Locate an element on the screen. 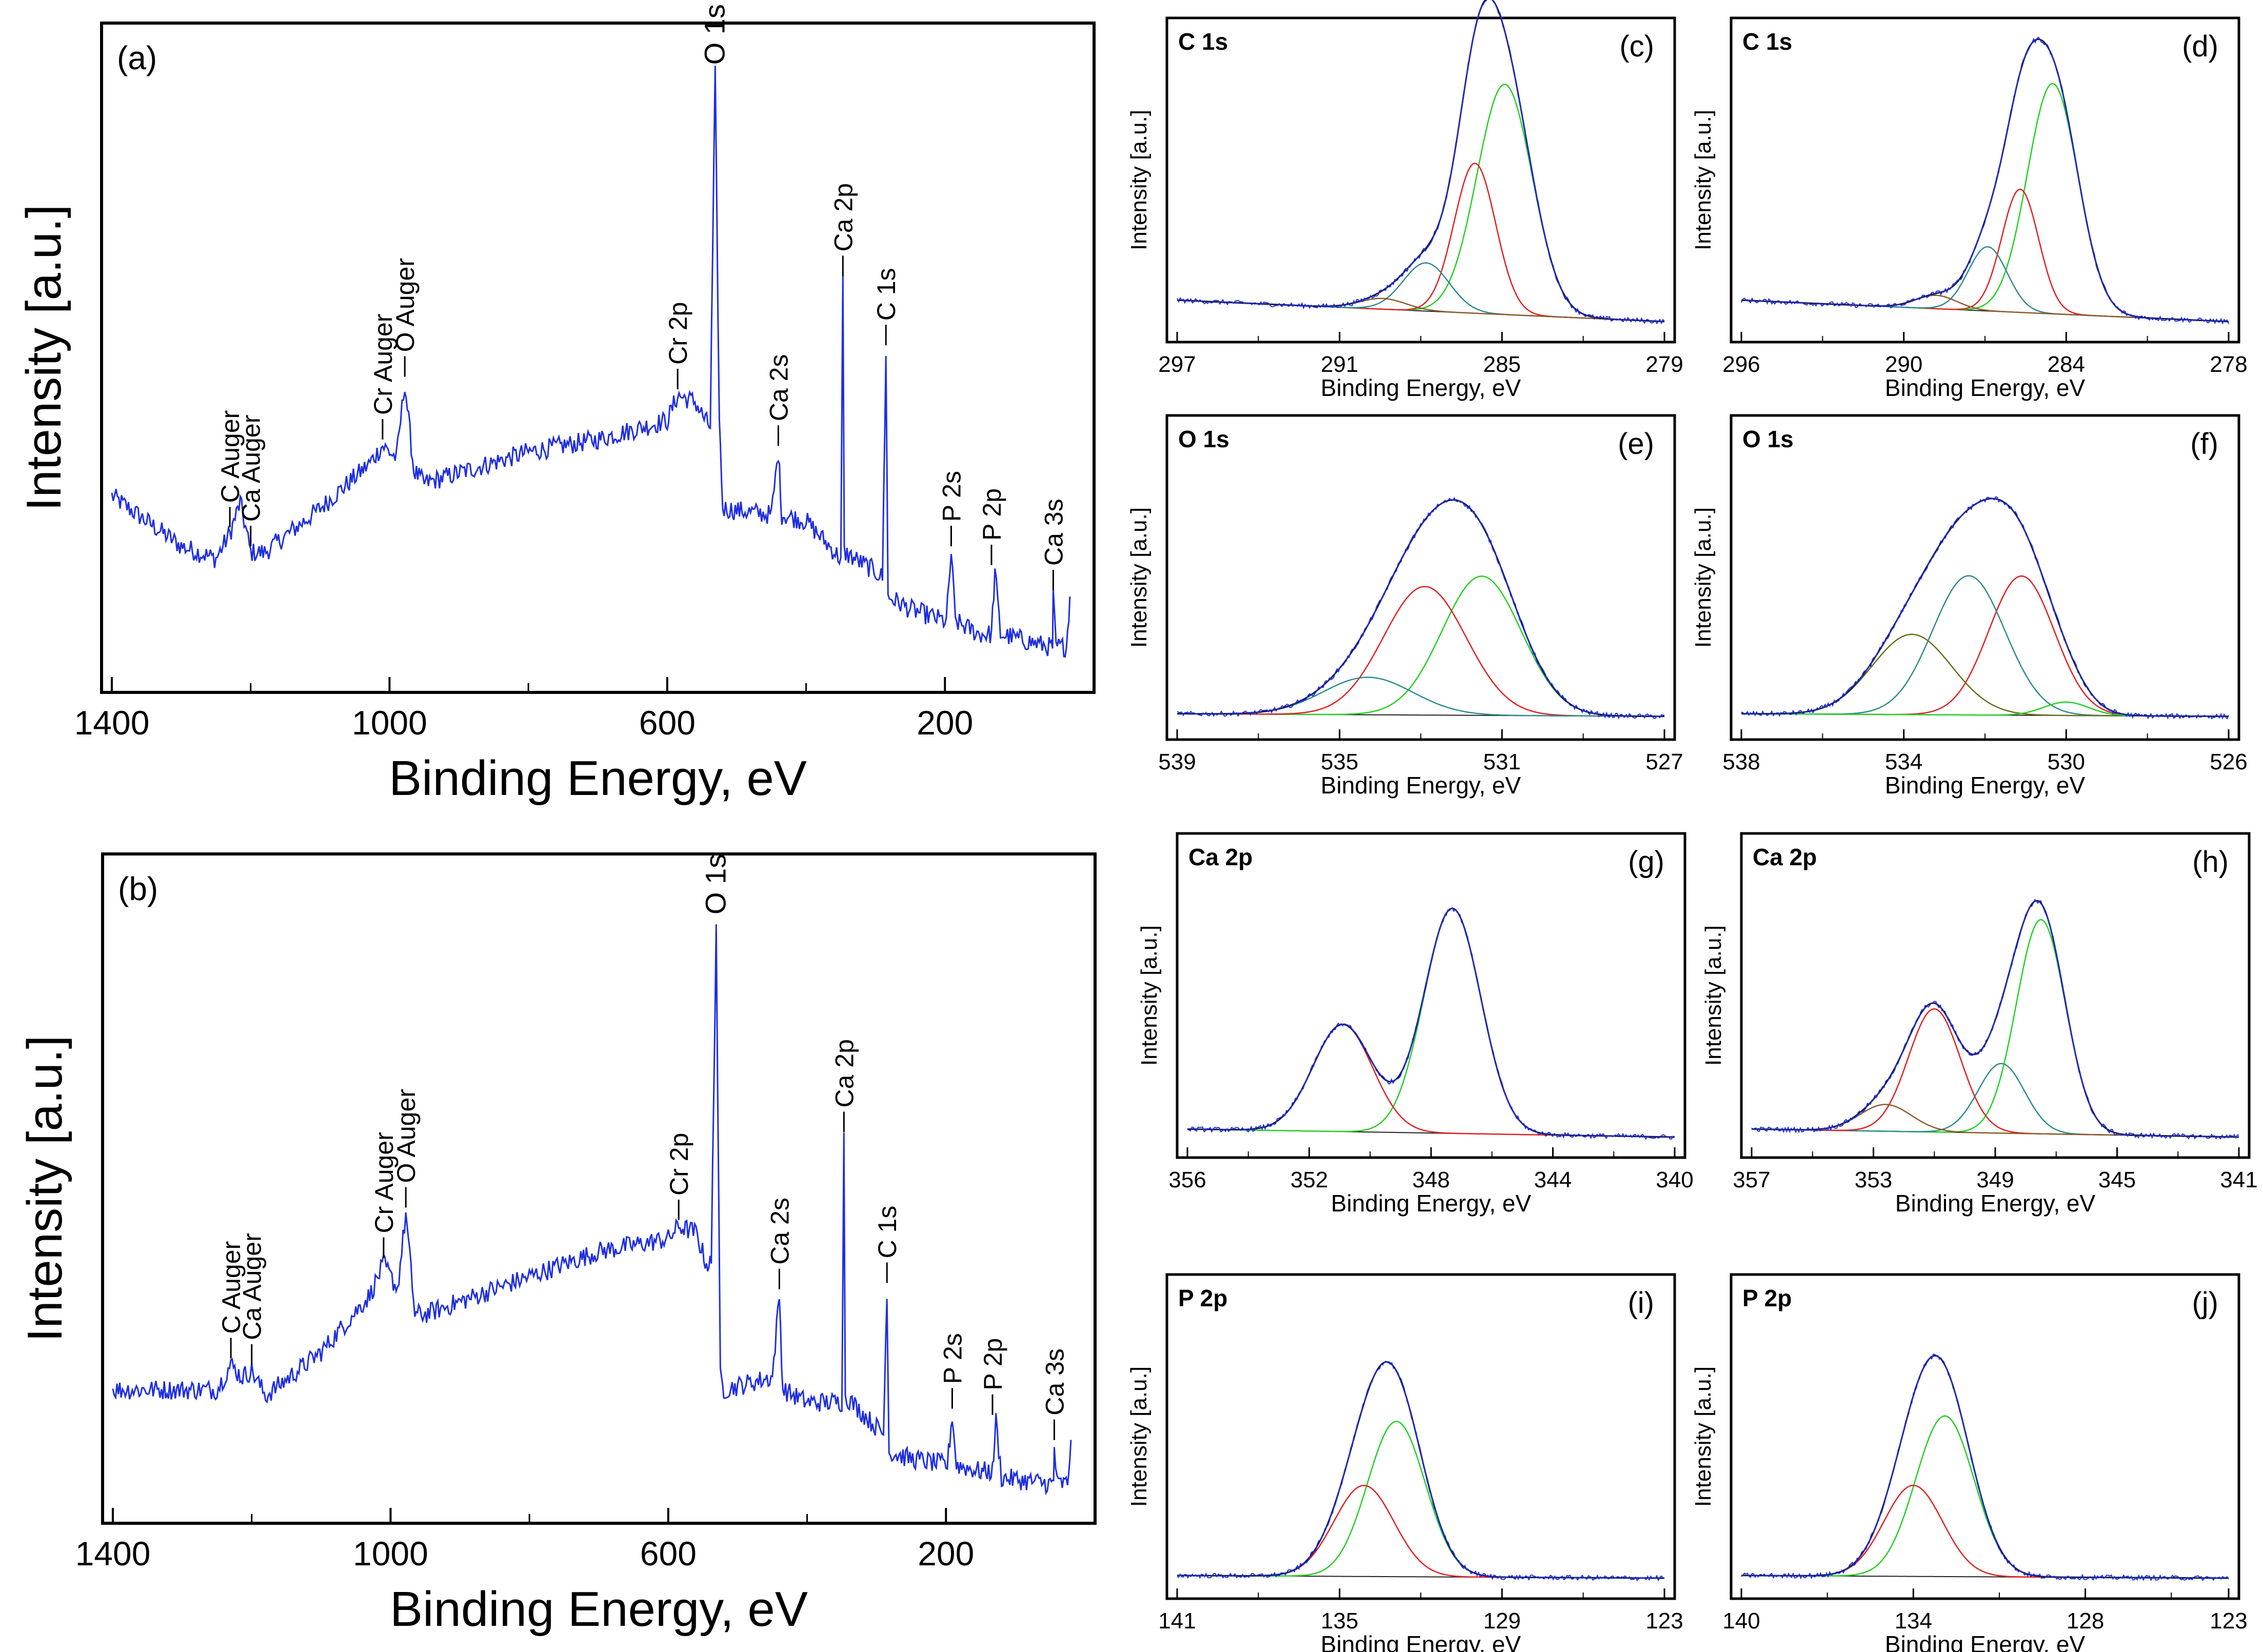 The width and height of the screenshot is (2263, 1652). x-tick-label: 344 is located at coordinates (1553, 1179).